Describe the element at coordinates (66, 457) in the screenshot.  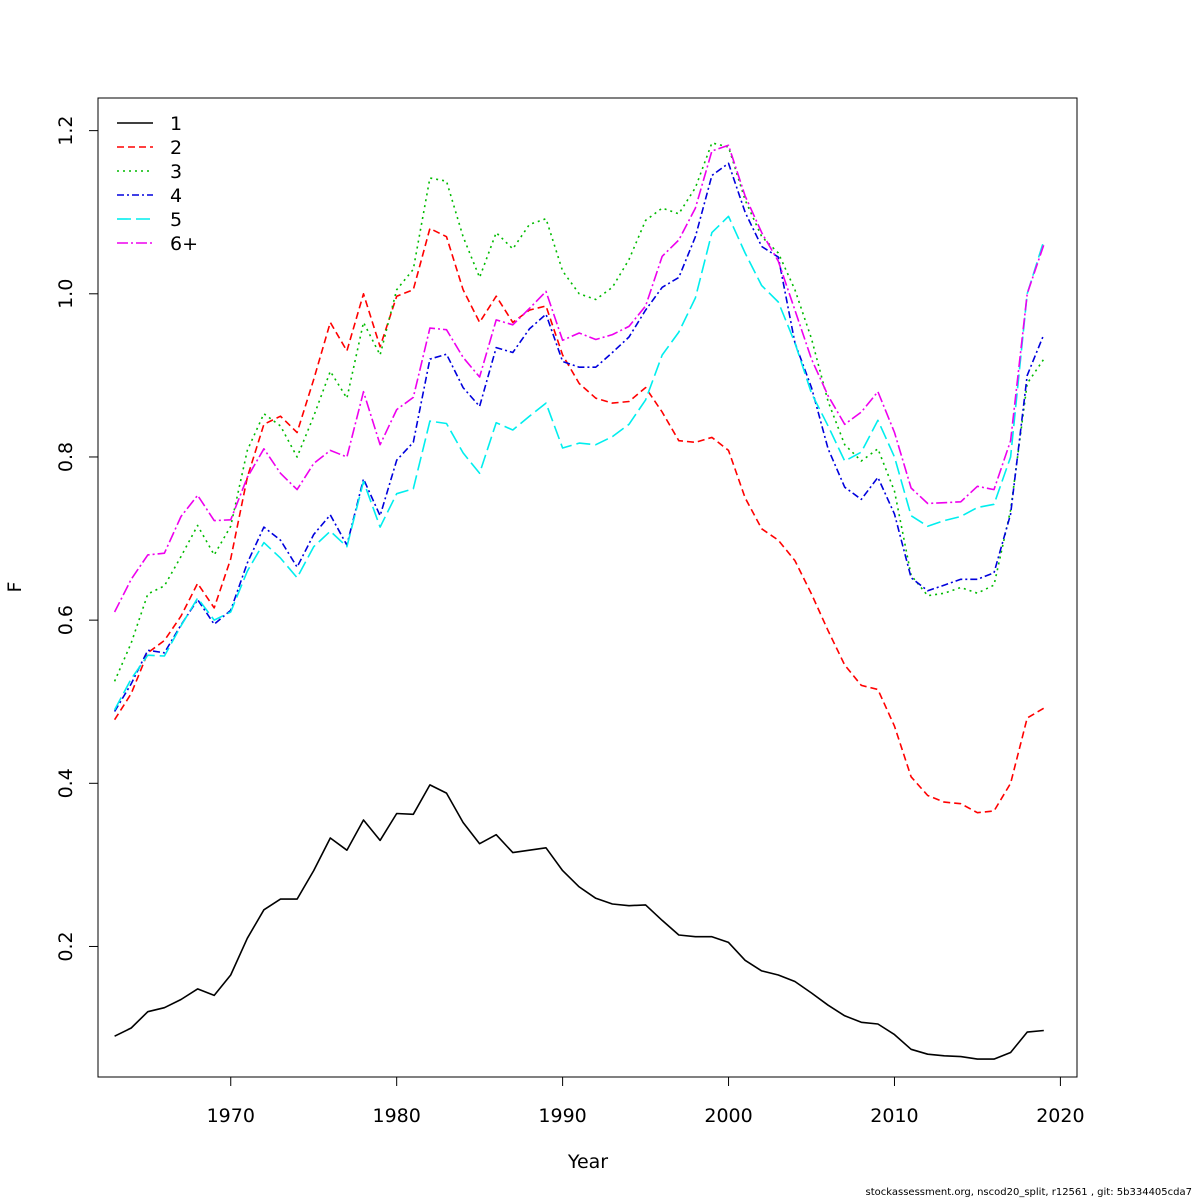
I see `y-tick-label: 0.8` at that location.